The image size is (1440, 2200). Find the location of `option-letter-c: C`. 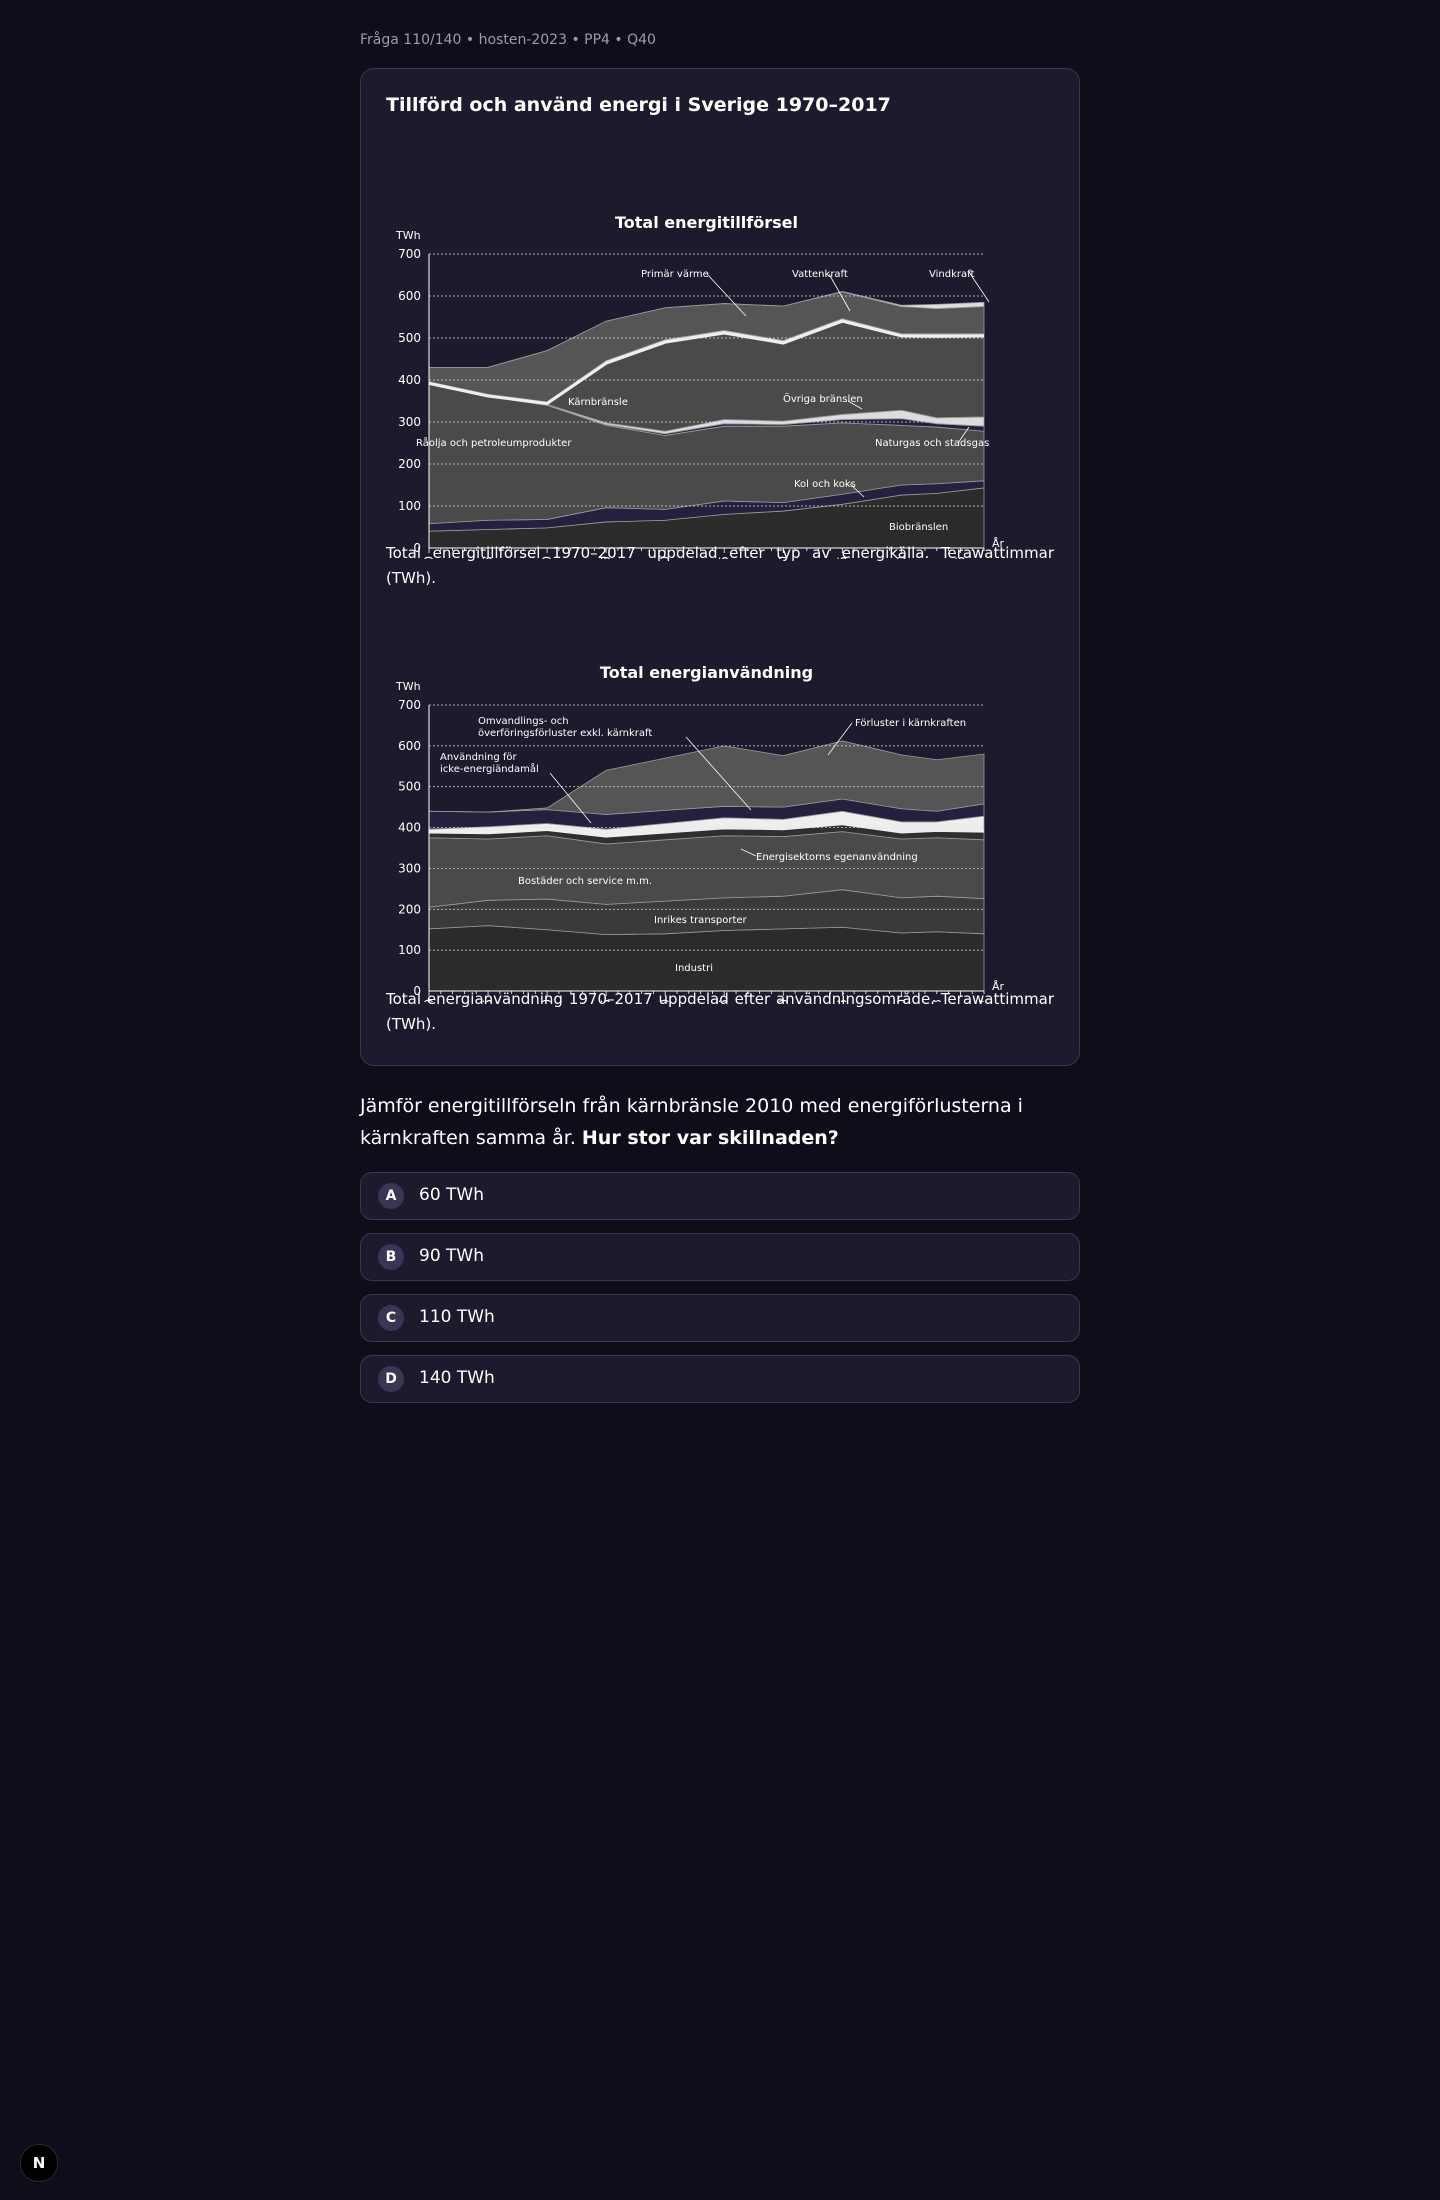

option-letter-c: C is located at coordinates (391, 1318).